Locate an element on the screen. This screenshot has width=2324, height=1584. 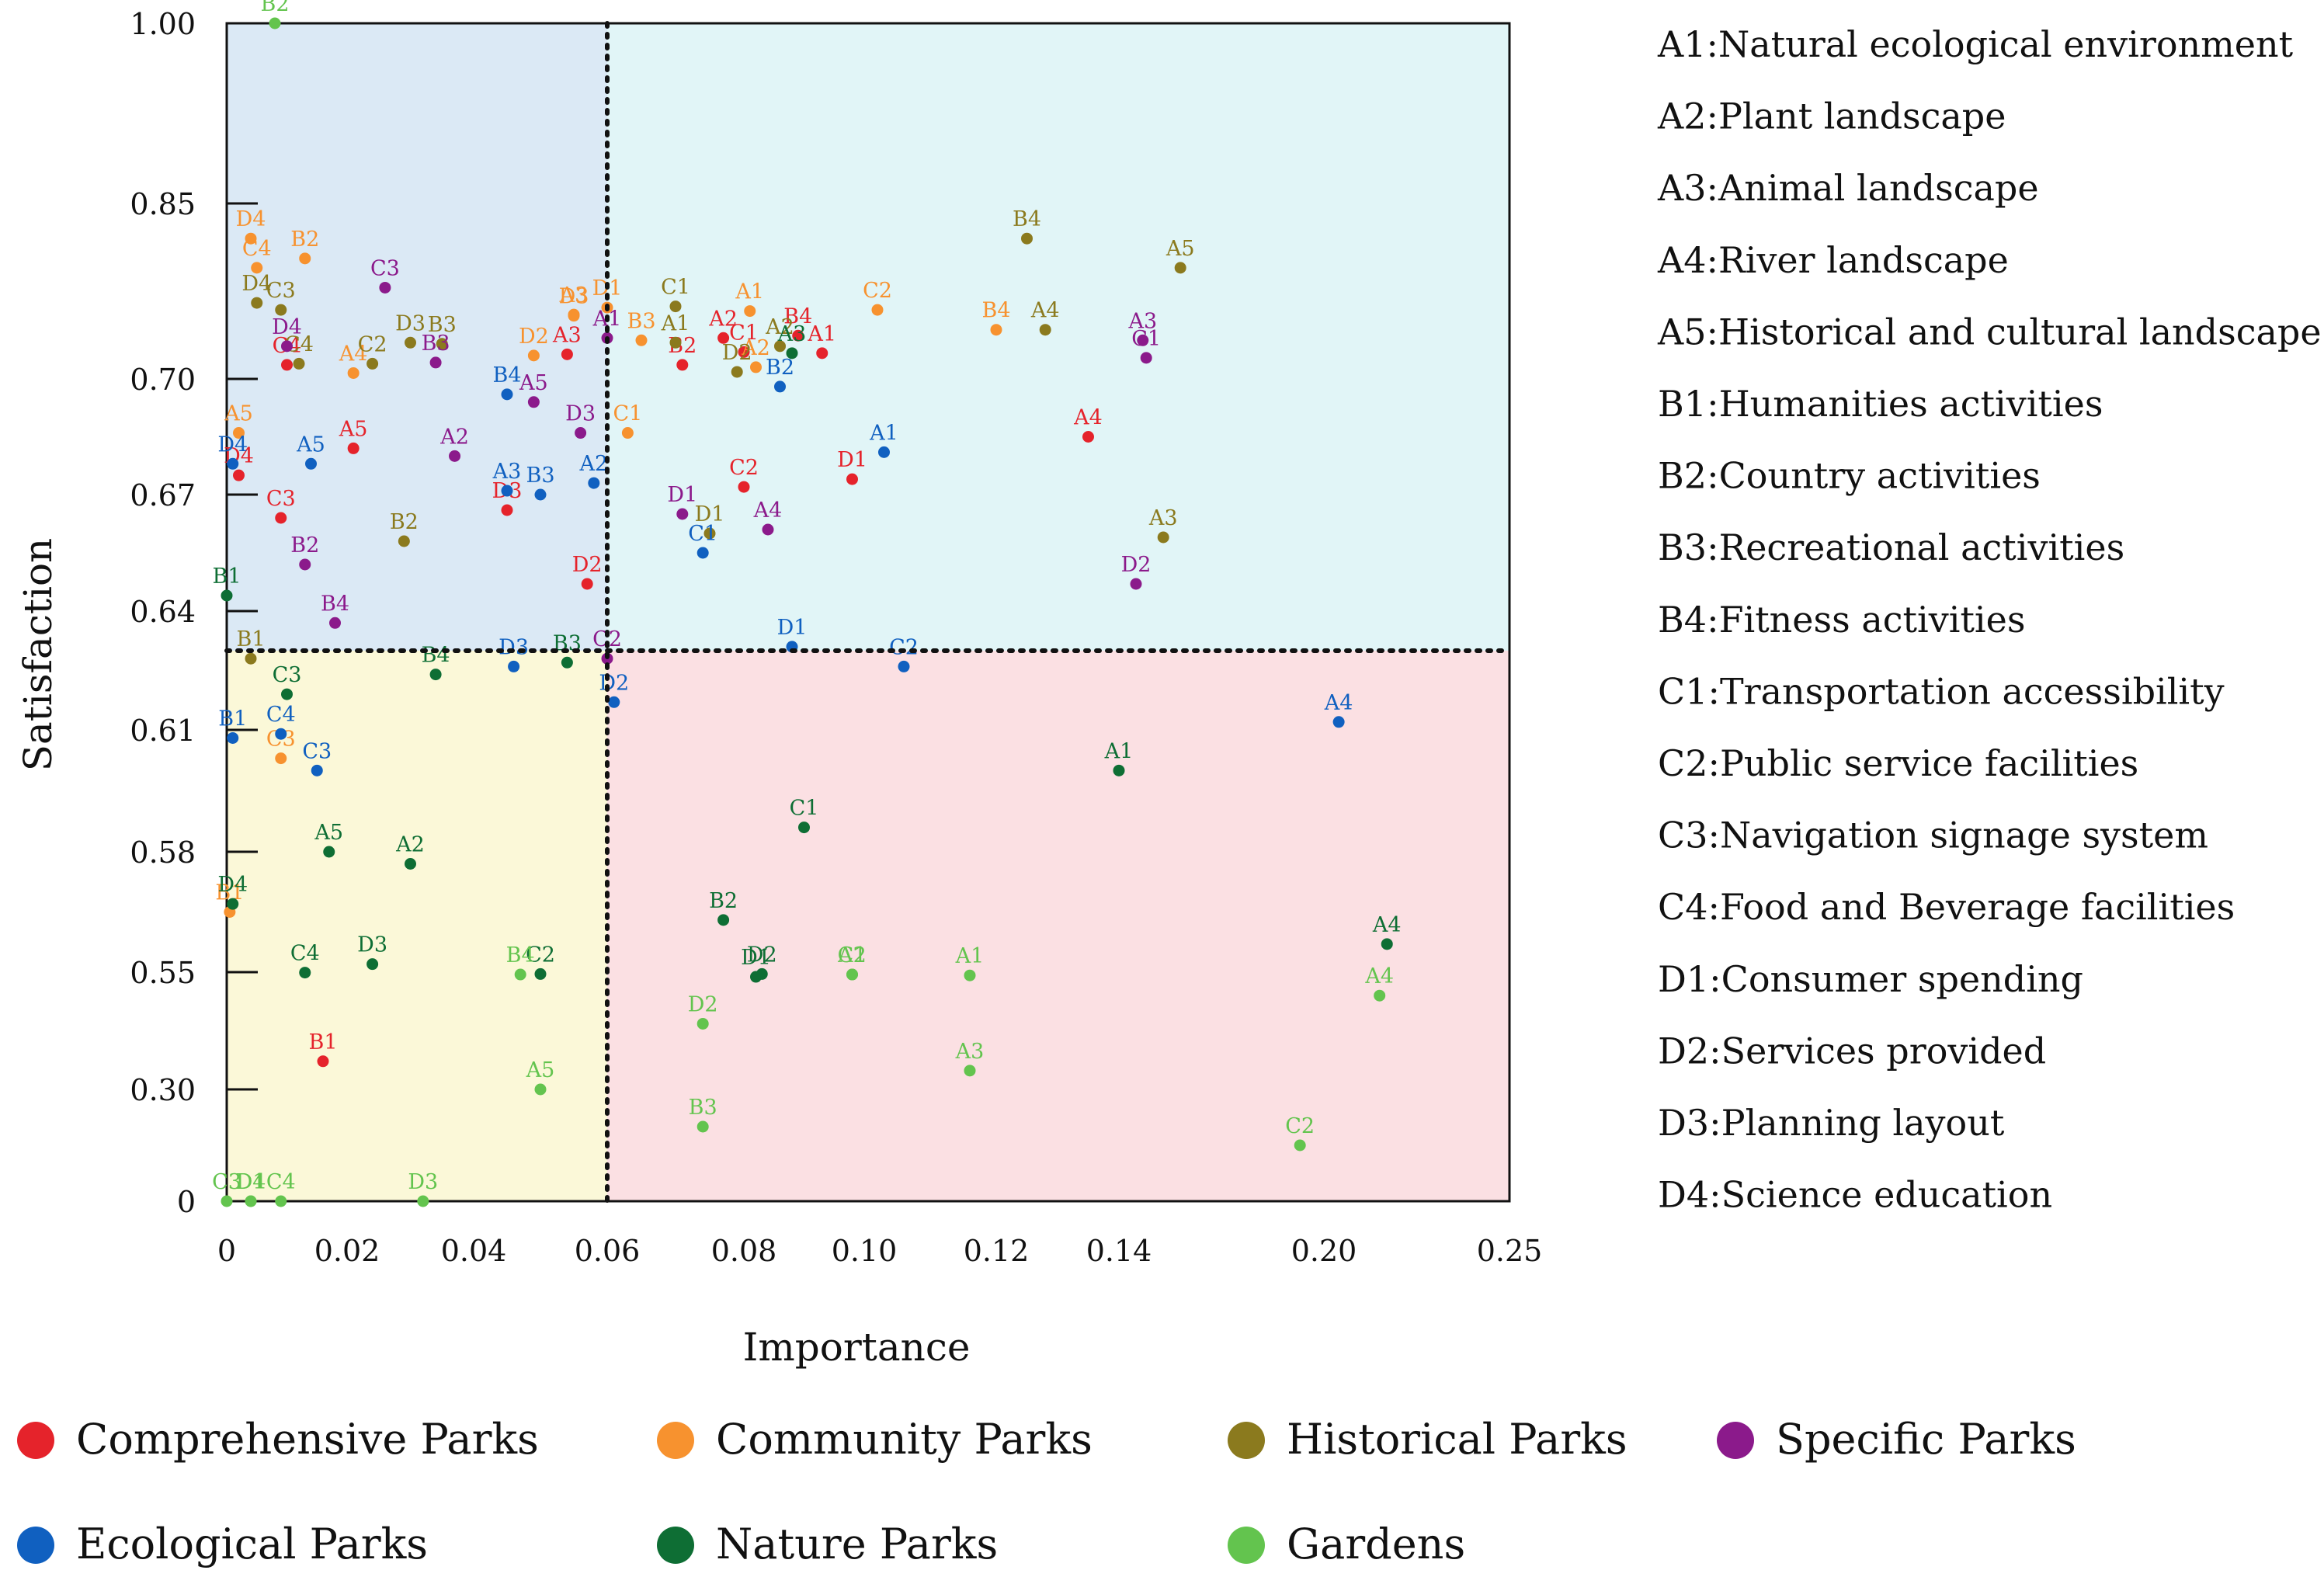
y-tick-label: 0.67 is located at coordinates (163, 495).